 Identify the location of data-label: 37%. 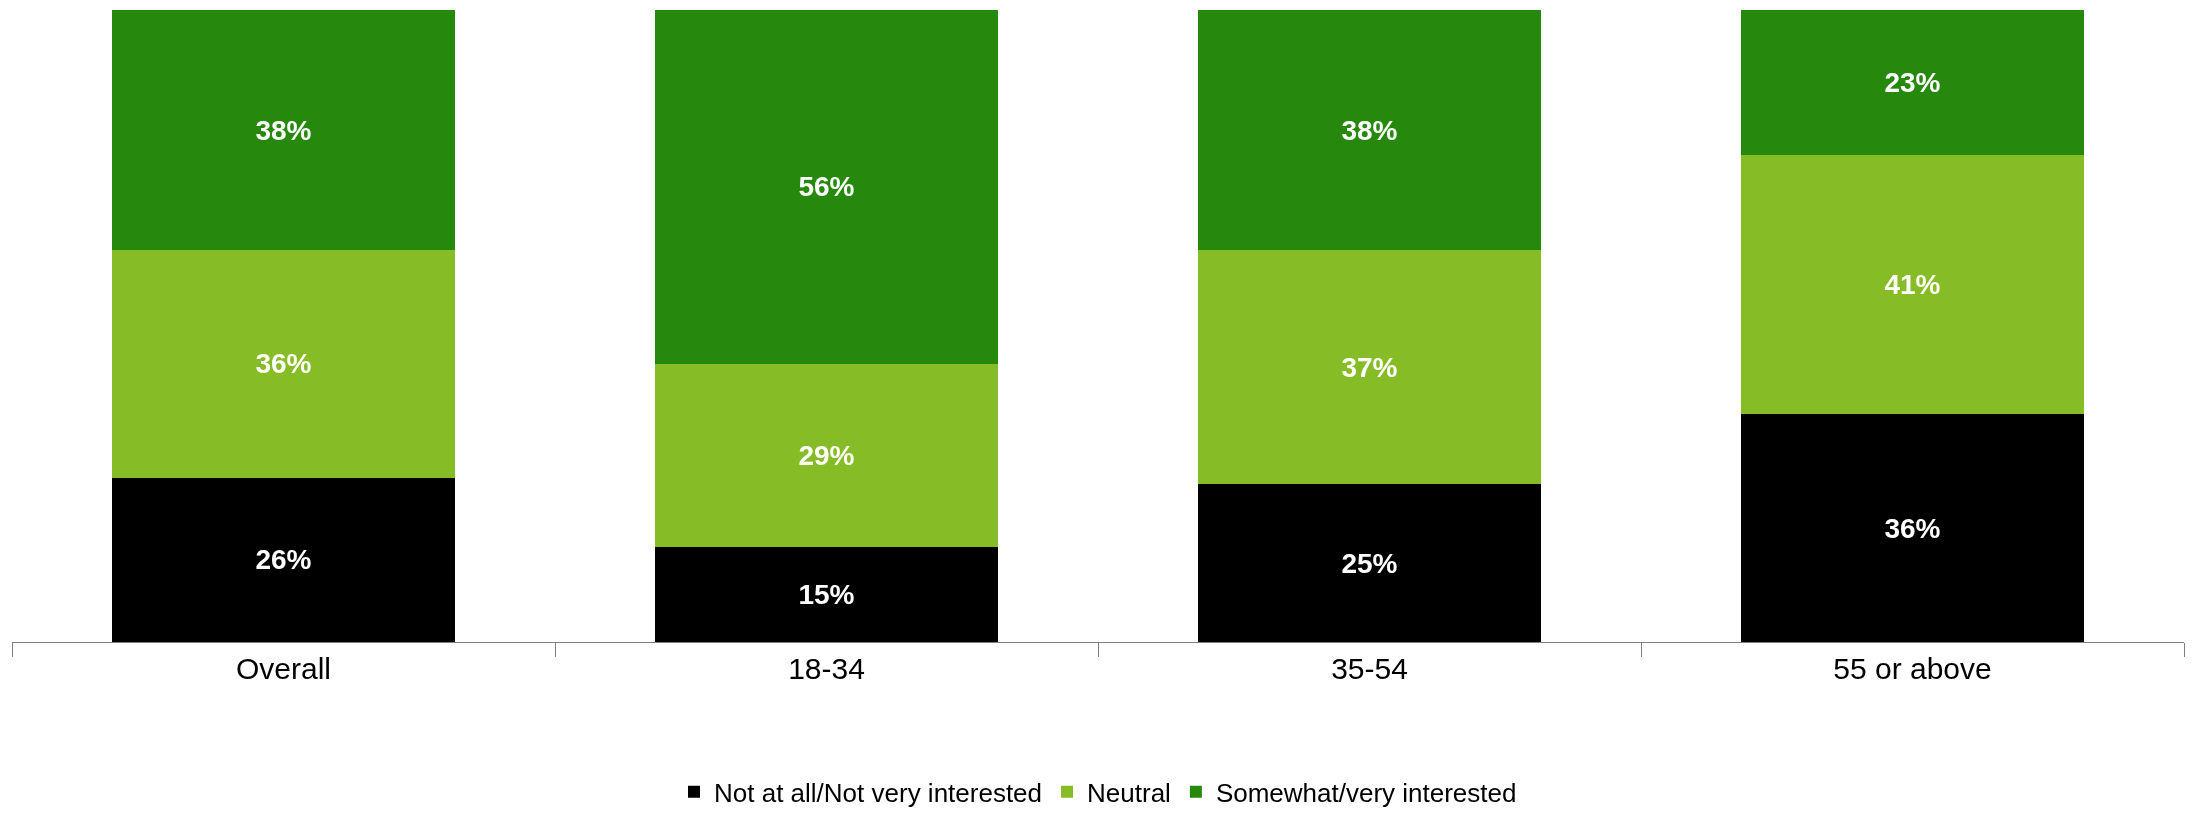
(1369, 367).